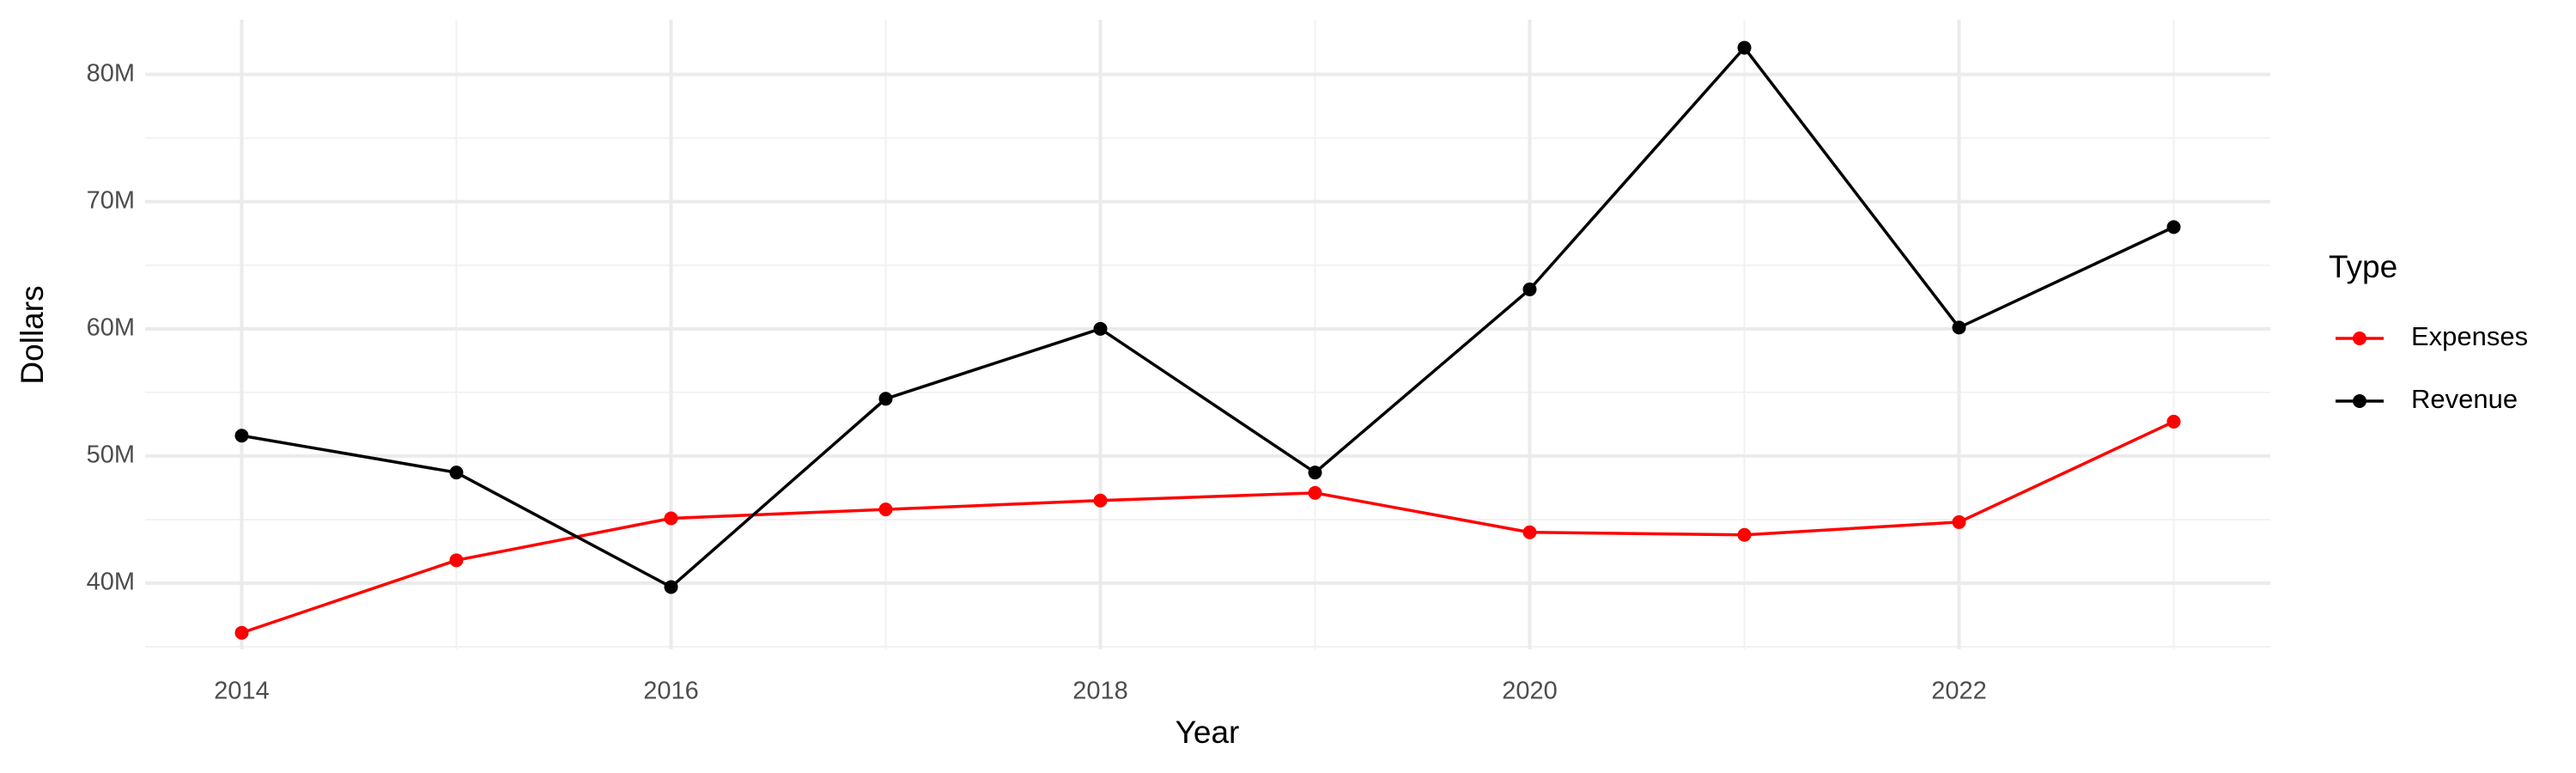  Describe the element at coordinates (111, 582) in the screenshot. I see `y-tick-label: 40M` at that location.